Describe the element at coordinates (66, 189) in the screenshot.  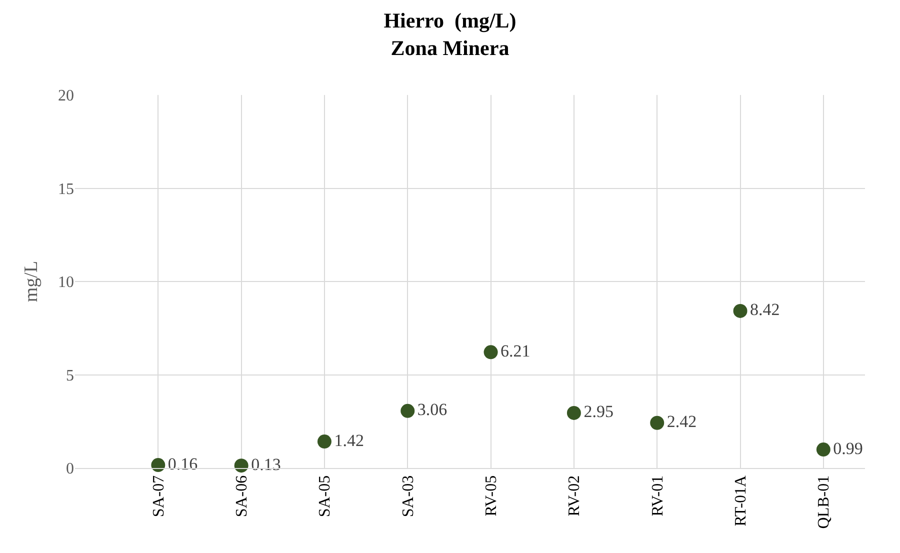
I see `y-tick-label: 15` at that location.